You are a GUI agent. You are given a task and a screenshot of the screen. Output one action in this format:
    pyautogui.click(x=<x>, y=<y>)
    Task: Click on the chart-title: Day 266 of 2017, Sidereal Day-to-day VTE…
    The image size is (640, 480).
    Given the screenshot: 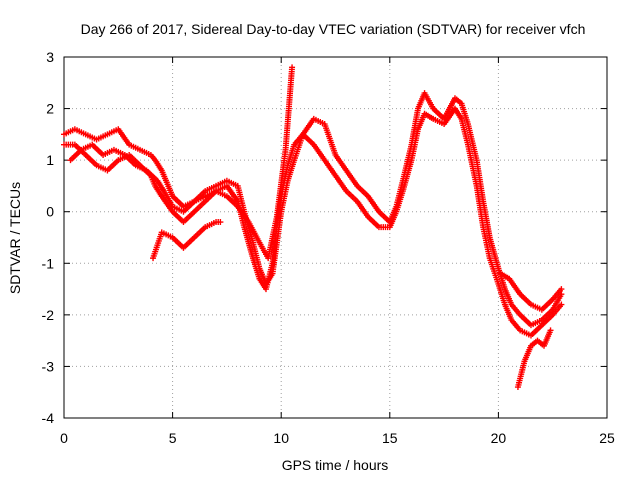 What is the action you would take?
    pyautogui.click(x=333, y=29)
    